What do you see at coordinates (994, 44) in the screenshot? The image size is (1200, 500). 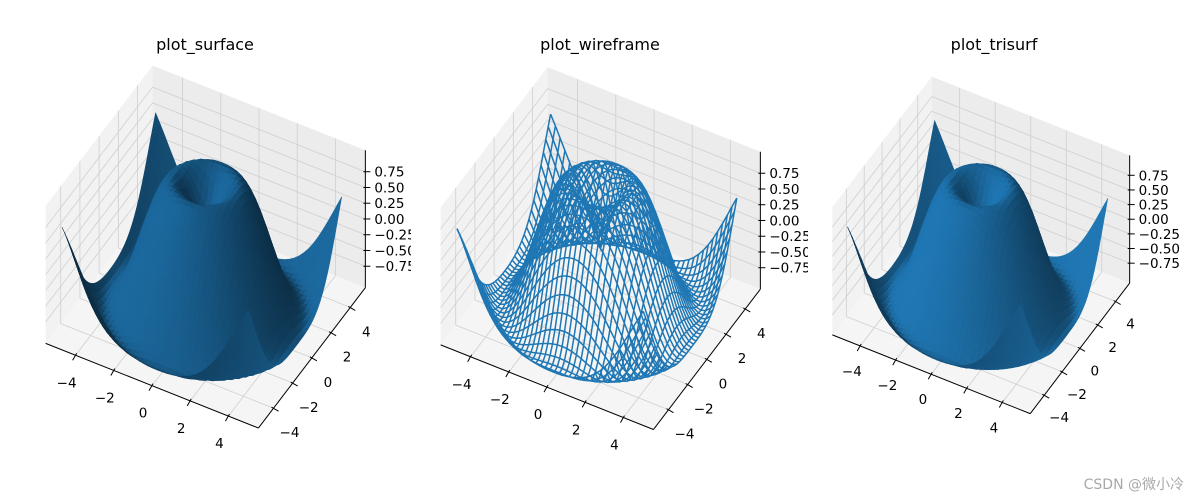 I see `subplot-title-trisurf: plot_trisurf` at bounding box center [994, 44].